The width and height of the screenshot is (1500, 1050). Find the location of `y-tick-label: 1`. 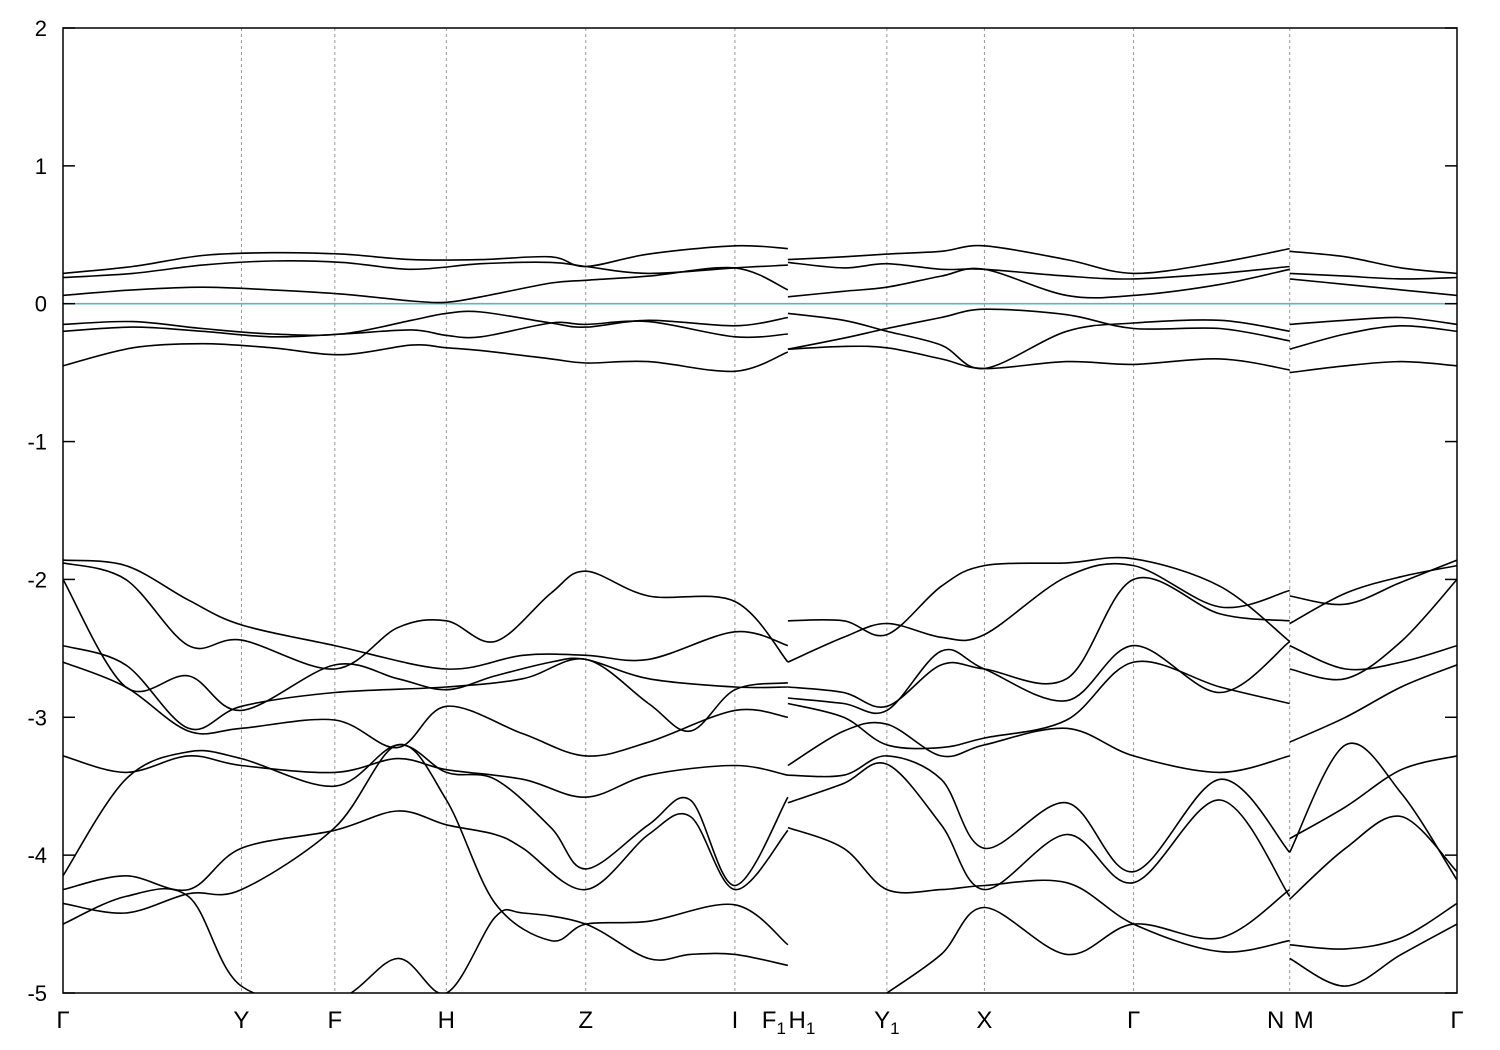

y-tick-label: 1 is located at coordinates (41, 166).